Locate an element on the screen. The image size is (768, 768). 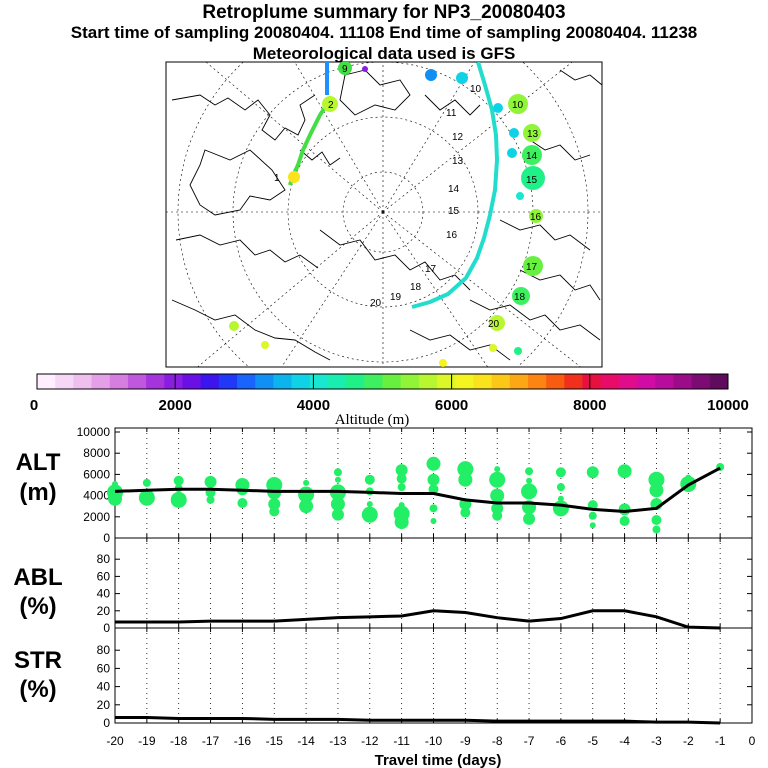
panel-unit-label: (%) is located at coordinates (37, 606).